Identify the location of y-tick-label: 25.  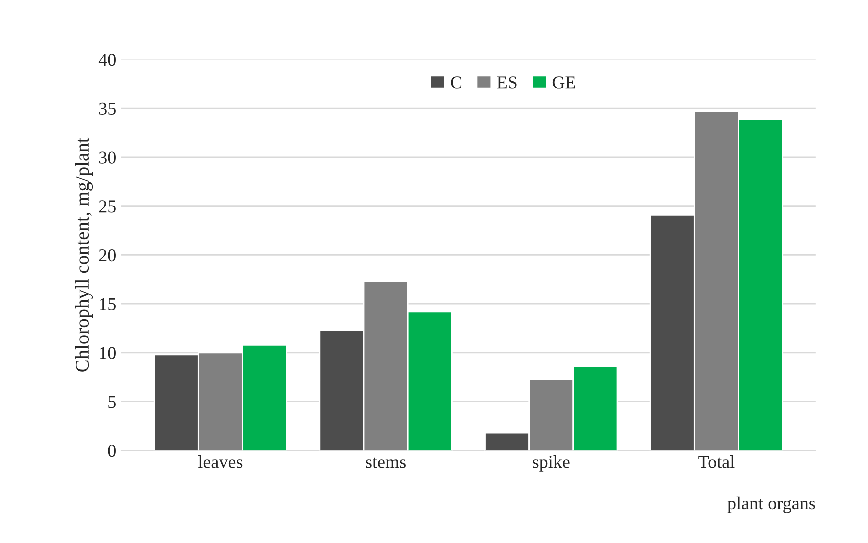
(107, 206).